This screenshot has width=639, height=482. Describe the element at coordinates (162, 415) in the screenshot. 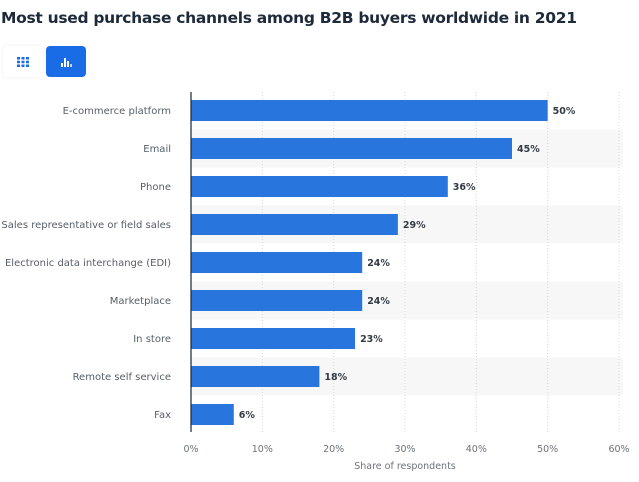

I see `category-label: Fax` at that location.